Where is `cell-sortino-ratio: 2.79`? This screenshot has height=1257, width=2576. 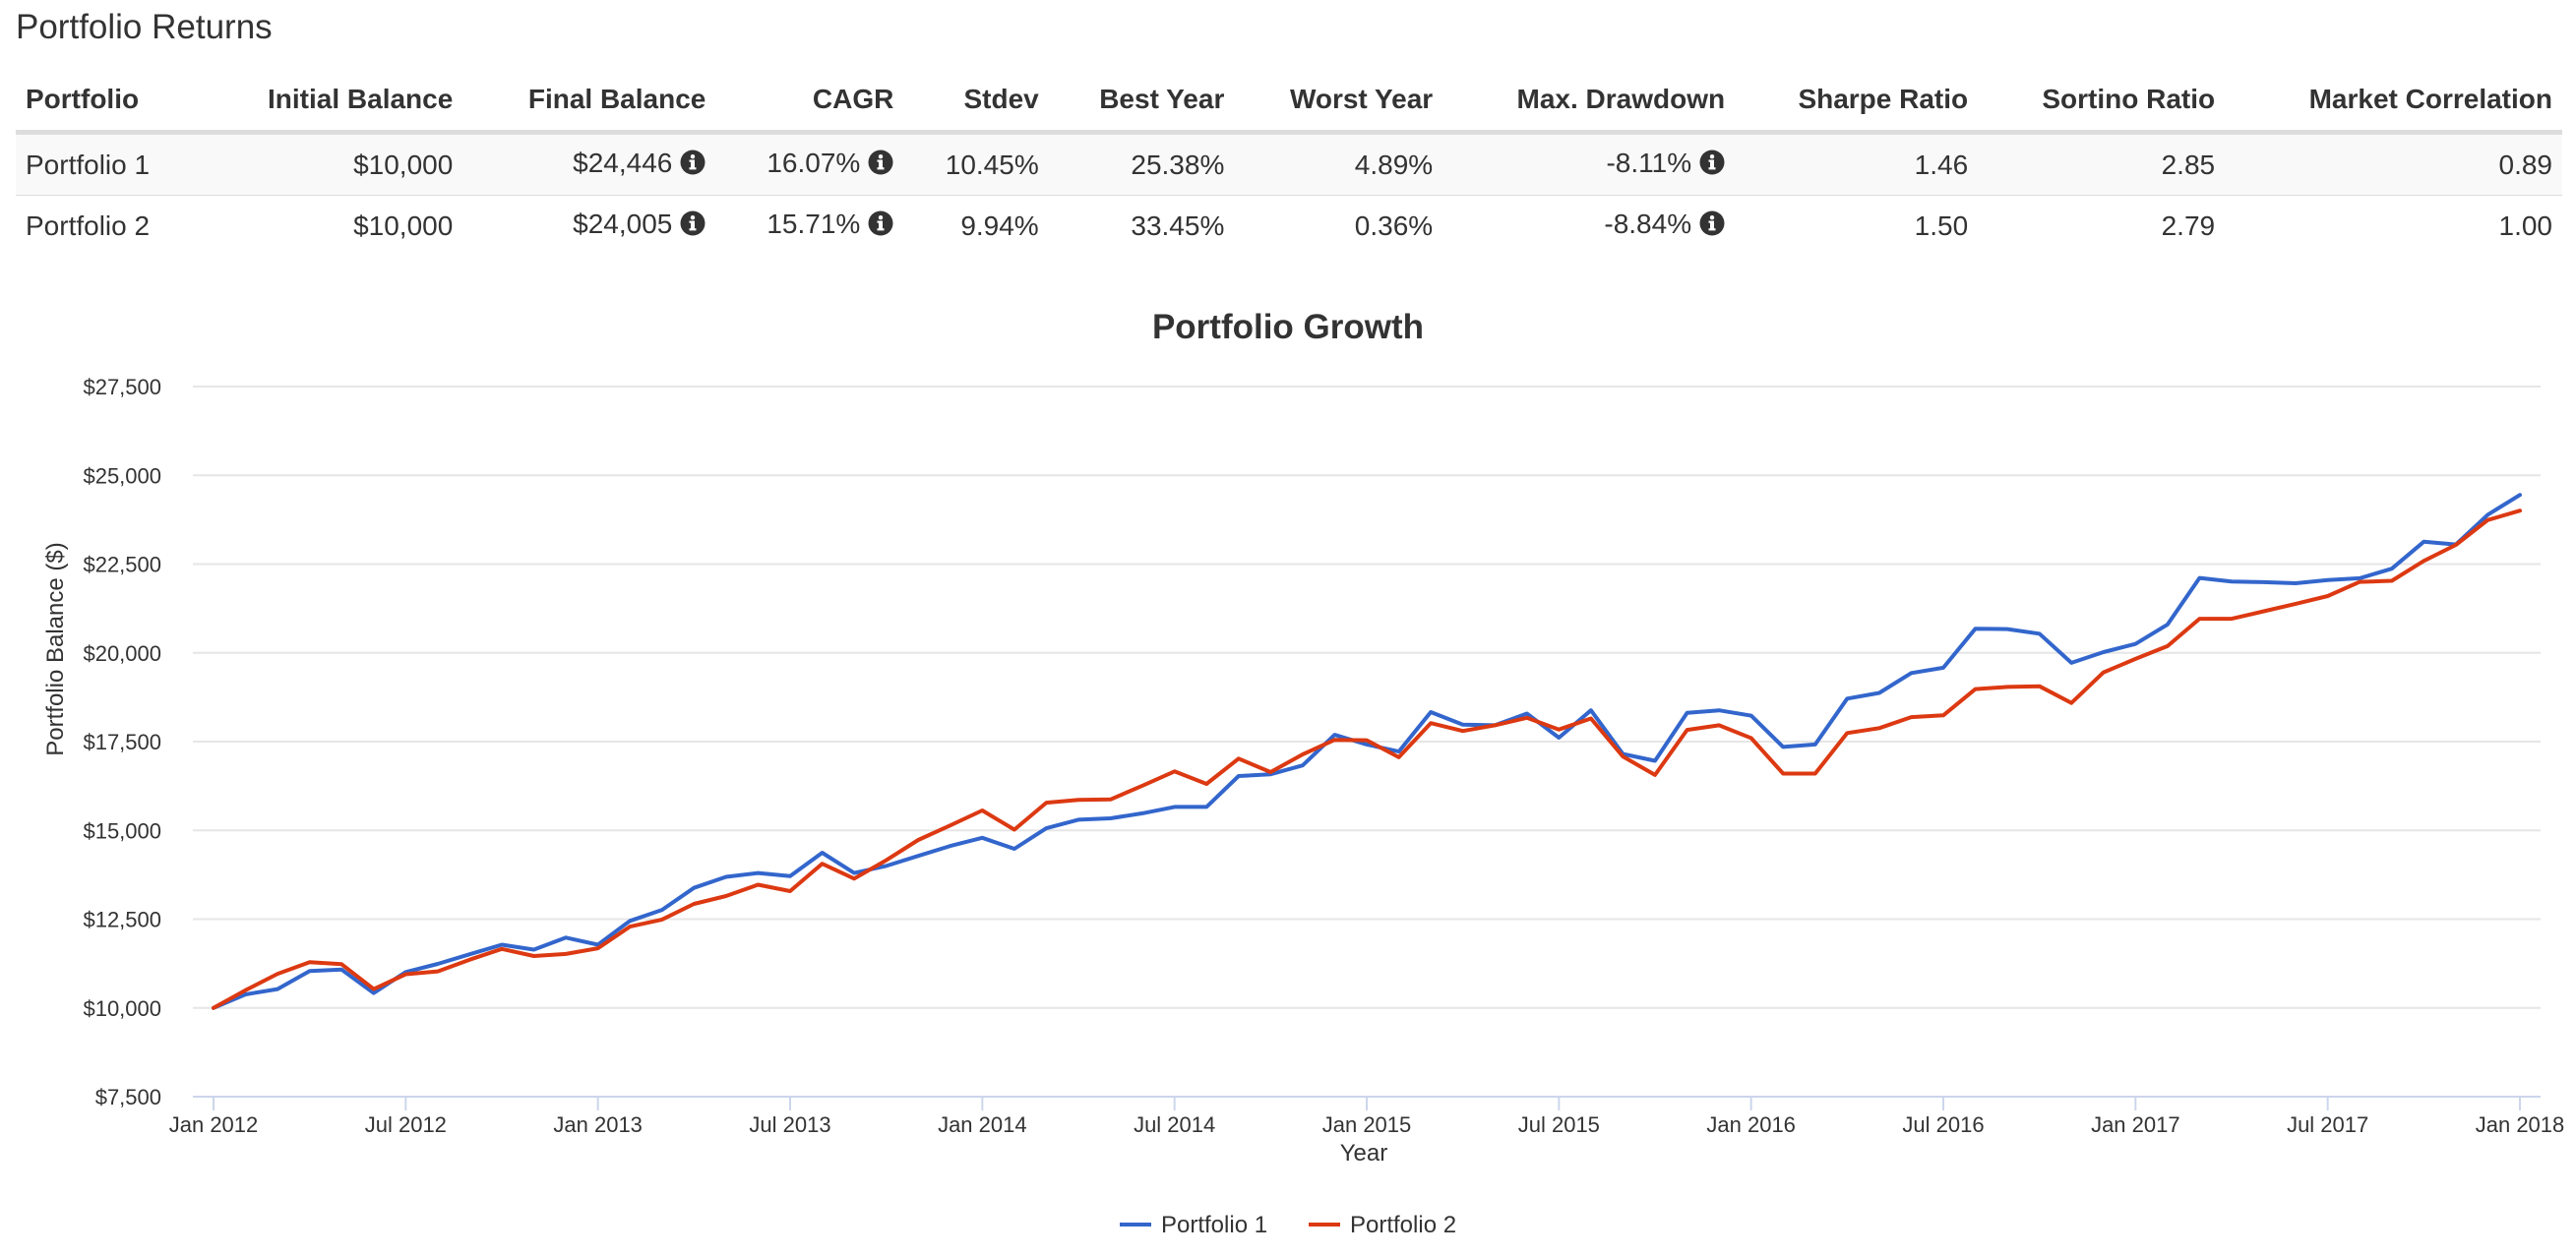
cell-sortino-ratio: 2.79 is located at coordinates (2188, 225).